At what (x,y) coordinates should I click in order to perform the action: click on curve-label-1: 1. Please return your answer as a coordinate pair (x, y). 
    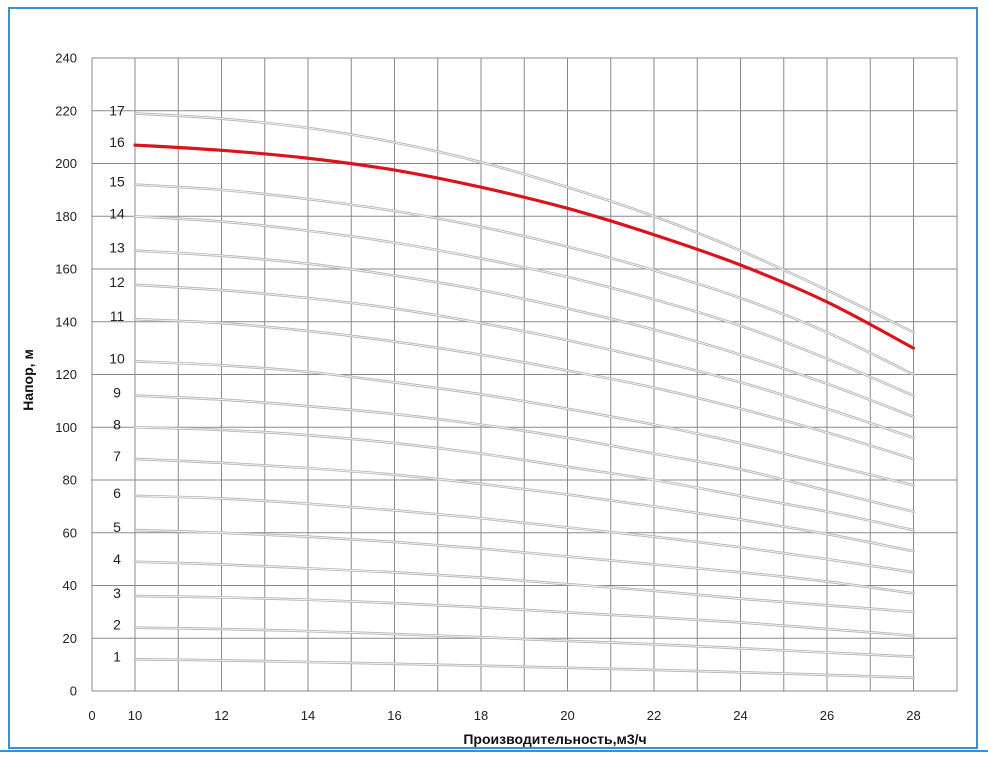
    Looking at the image, I should click on (117, 656).